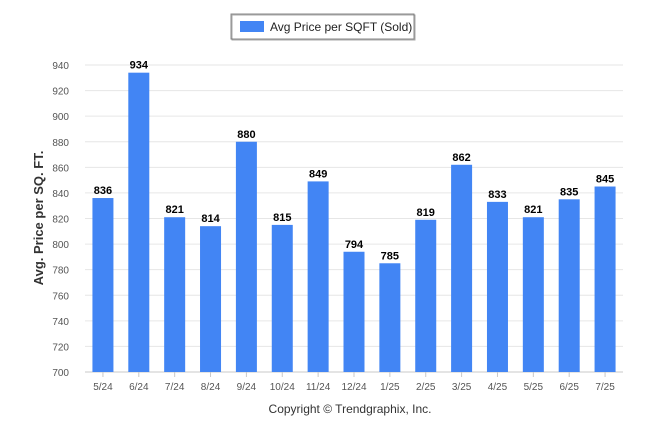 This screenshot has height=434, width=646. What do you see at coordinates (60, 296) in the screenshot?
I see `y-tick-label: 760` at bounding box center [60, 296].